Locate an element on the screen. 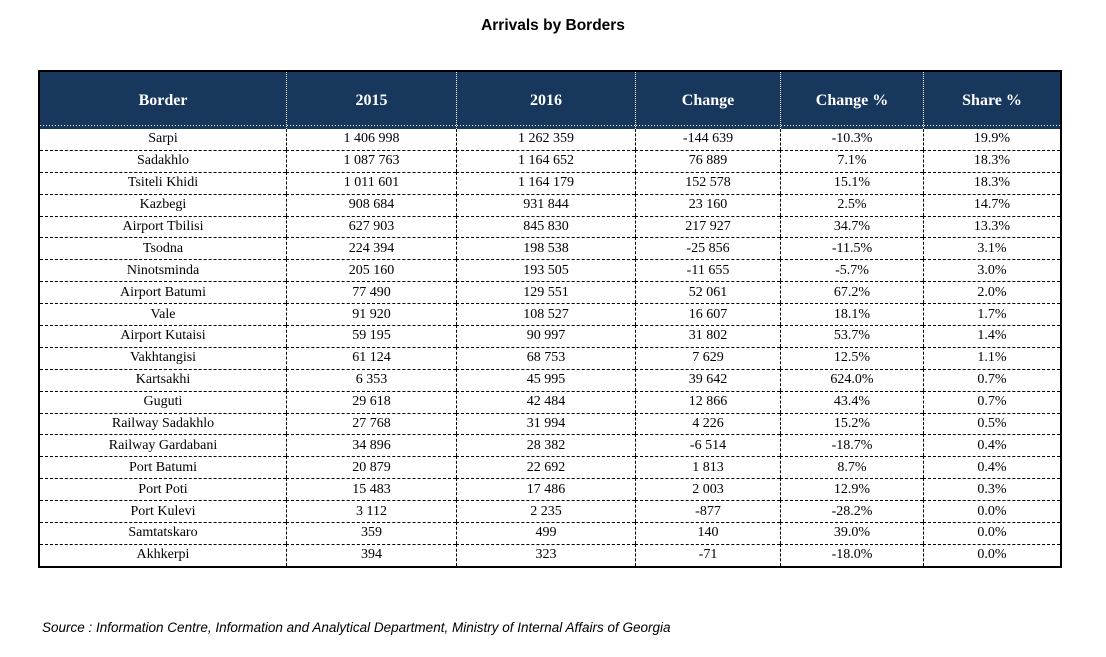 This screenshot has width=1106, height=657. cell-change: 23 160 is located at coordinates (707, 204).